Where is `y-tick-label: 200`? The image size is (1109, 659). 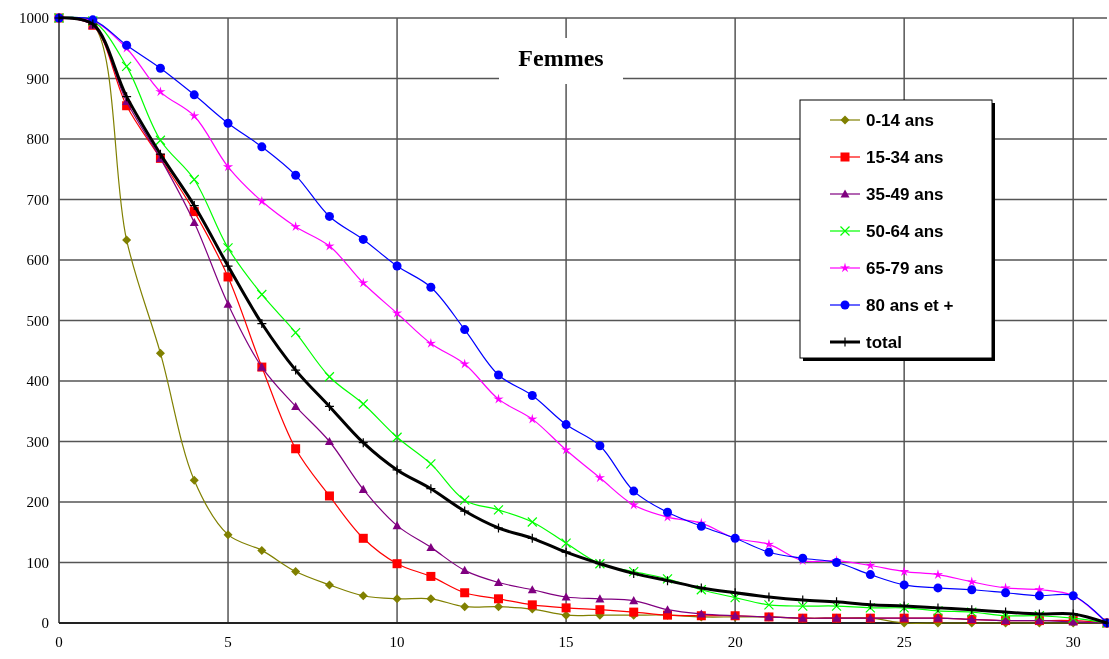 y-tick-label: 200 is located at coordinates (37, 502).